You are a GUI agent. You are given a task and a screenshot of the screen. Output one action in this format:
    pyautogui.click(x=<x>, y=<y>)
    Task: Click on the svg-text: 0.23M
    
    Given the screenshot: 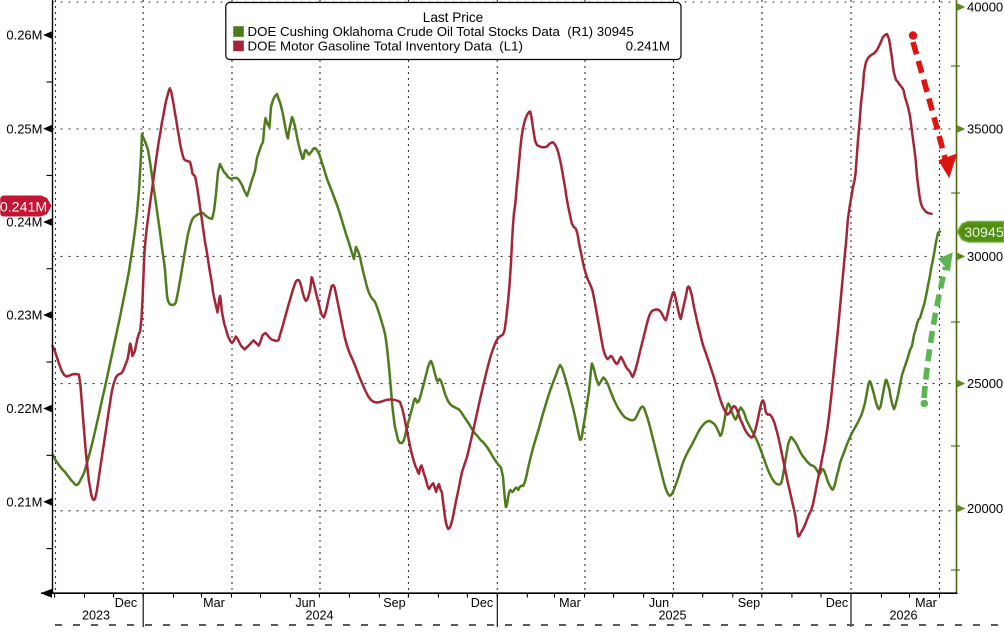 What is the action you would take?
    pyautogui.click(x=24, y=315)
    